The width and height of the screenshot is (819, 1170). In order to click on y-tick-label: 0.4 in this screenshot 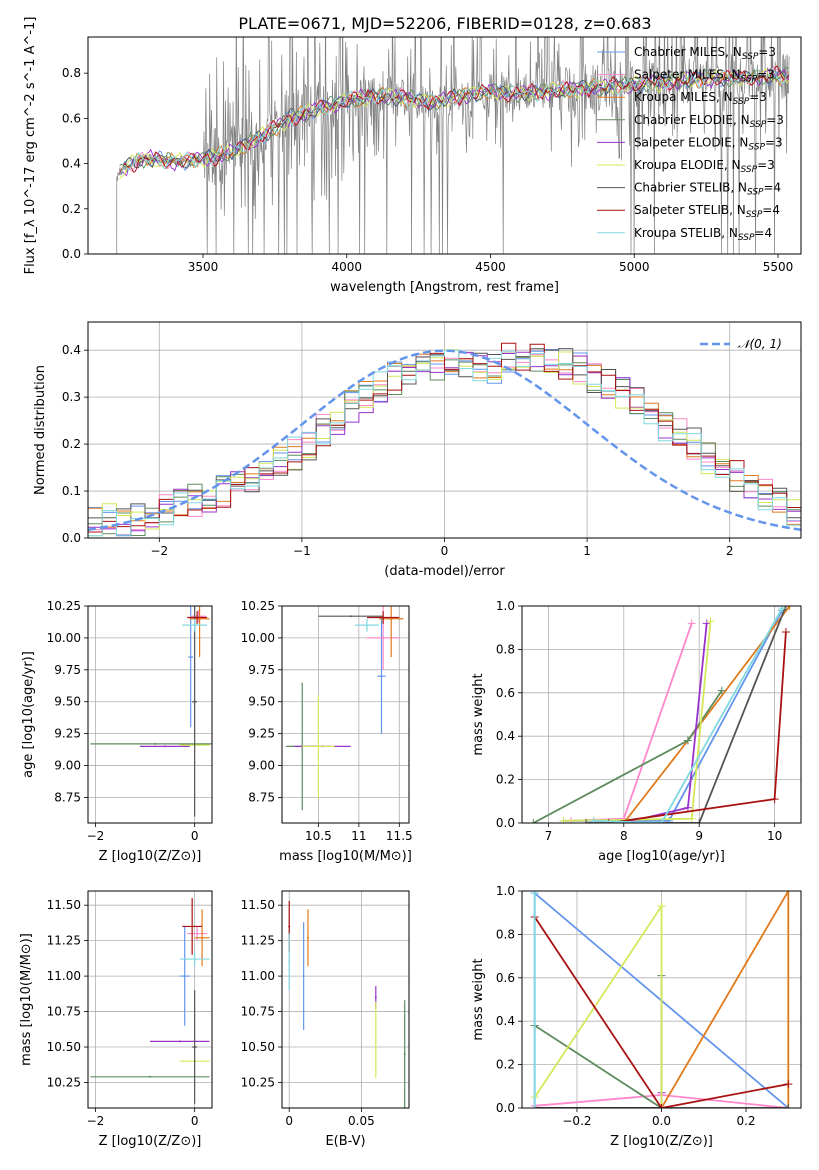, I will do `click(505, 1021)`.